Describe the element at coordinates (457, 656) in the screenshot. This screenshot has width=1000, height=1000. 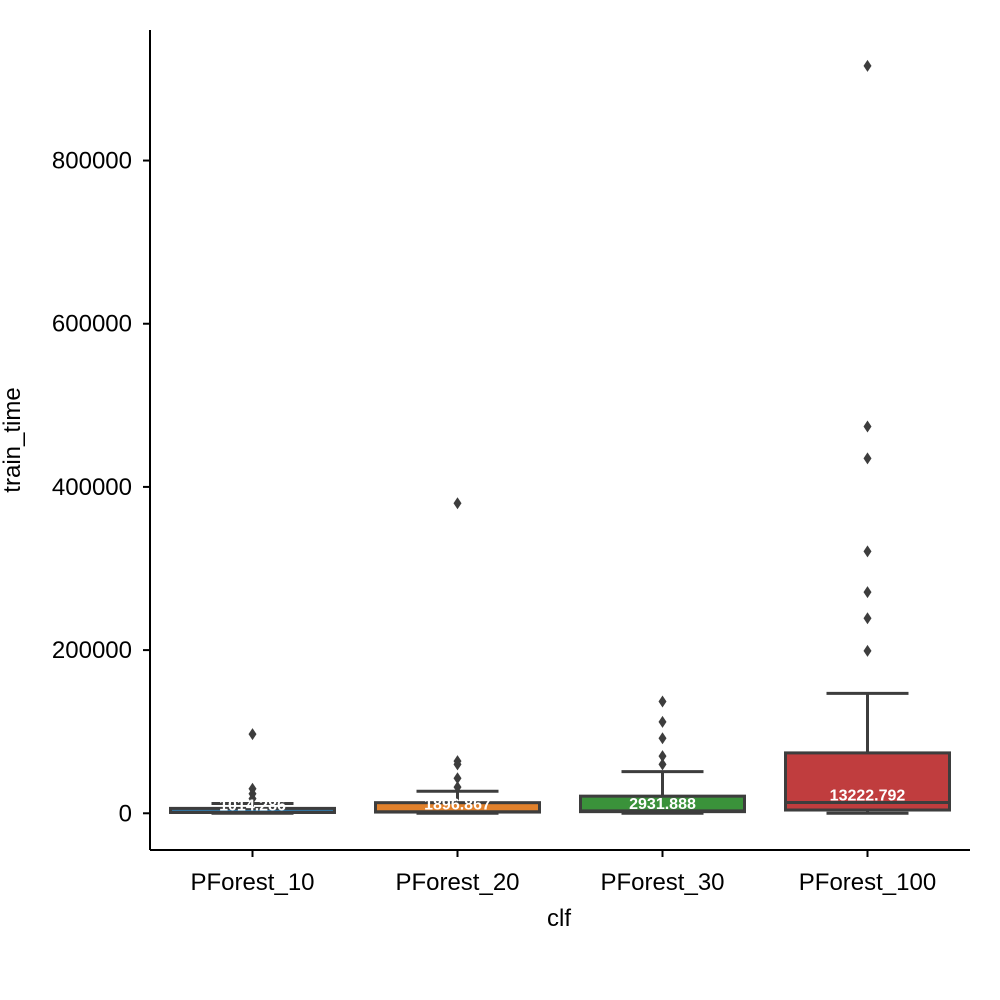
I see `box-PForest_20: 1896.867` at that location.